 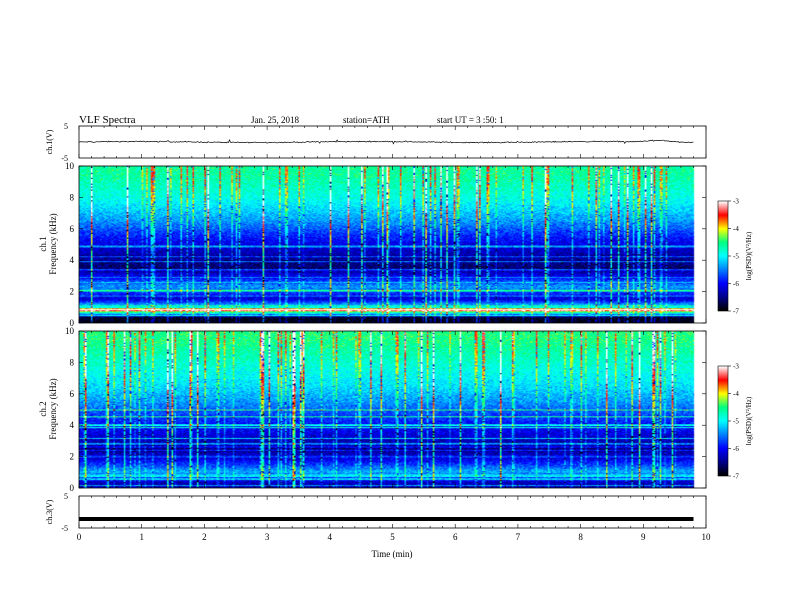 What do you see at coordinates (66, 496) in the screenshot?
I see `ch3-ytick-top: 5` at bounding box center [66, 496].